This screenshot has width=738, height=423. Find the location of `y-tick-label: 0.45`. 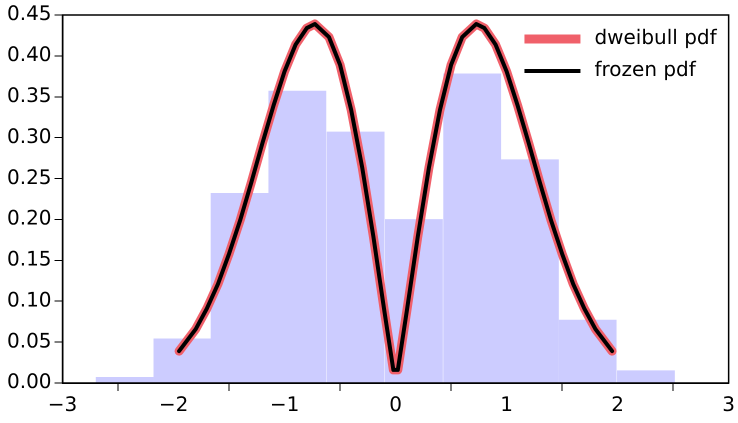

y-tick-label: 0.45 is located at coordinates (29, 13).